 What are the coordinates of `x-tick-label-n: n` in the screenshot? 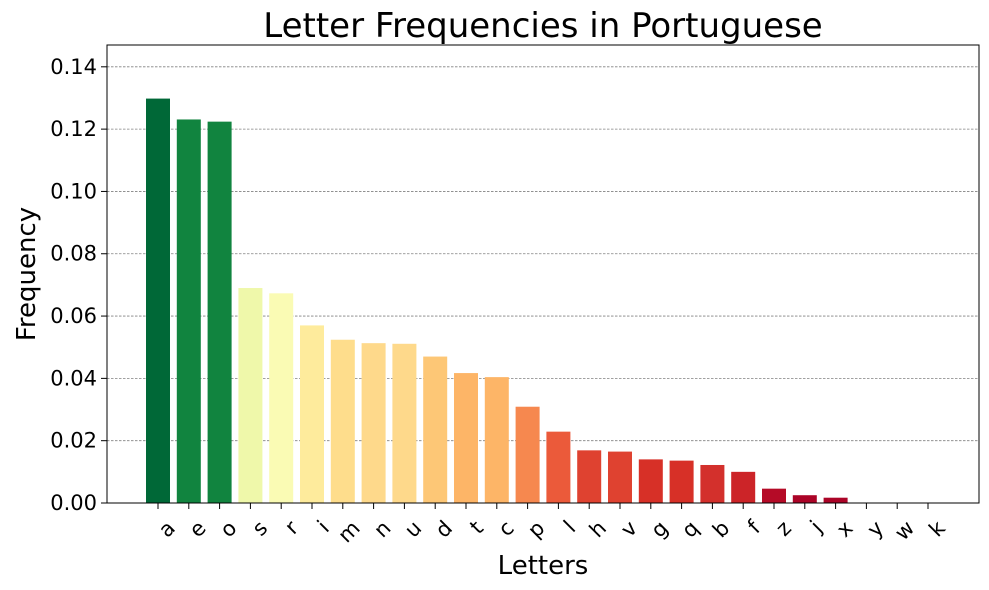 It's located at (382, 529).